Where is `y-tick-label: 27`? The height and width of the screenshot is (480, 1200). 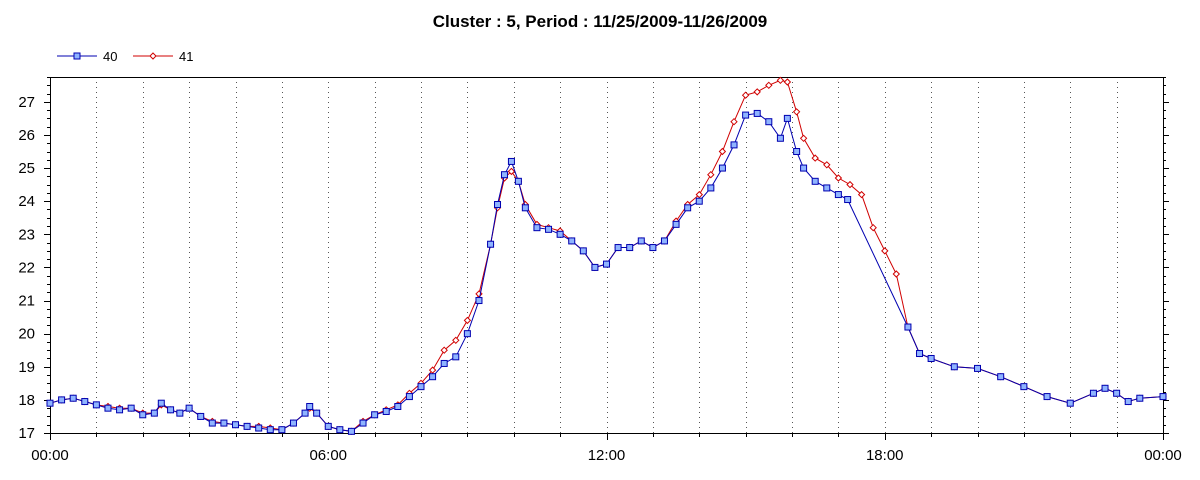 y-tick-label: 27 is located at coordinates (26, 102).